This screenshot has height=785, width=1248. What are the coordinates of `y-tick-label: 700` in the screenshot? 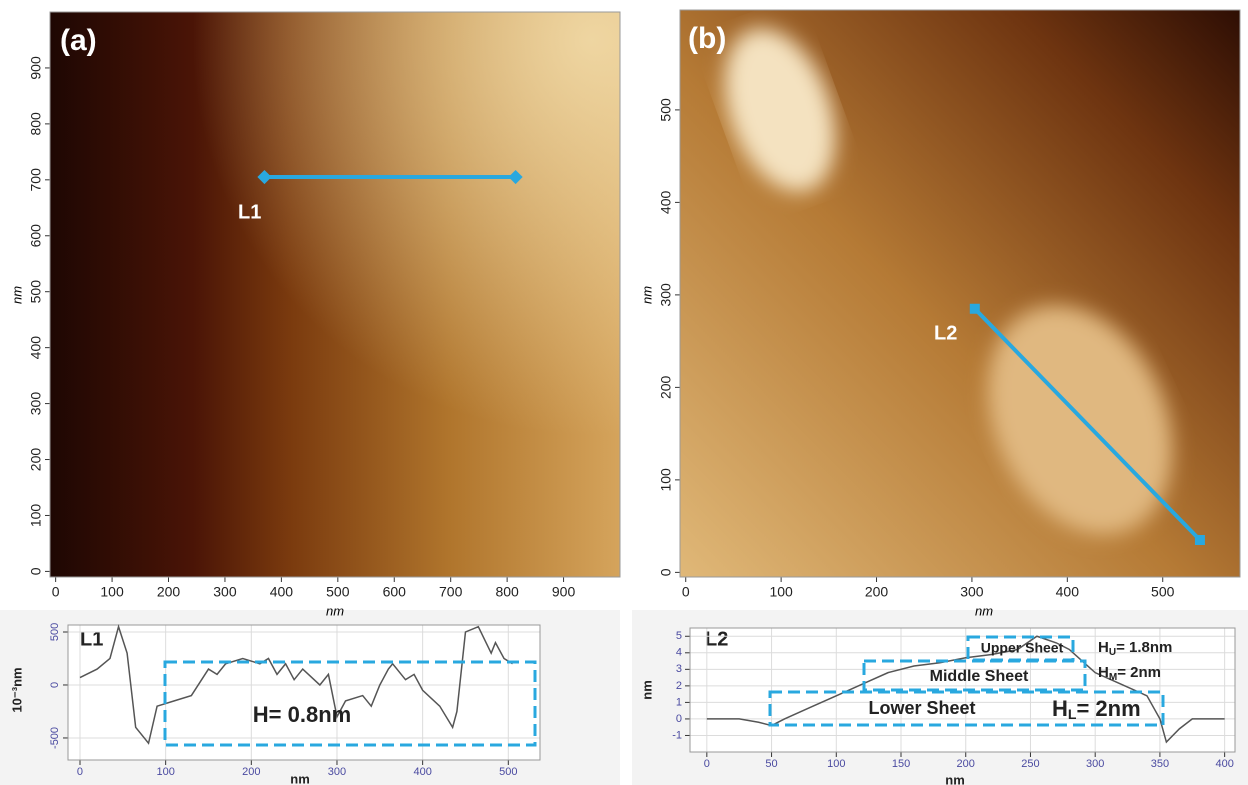 It's located at (36, 180).